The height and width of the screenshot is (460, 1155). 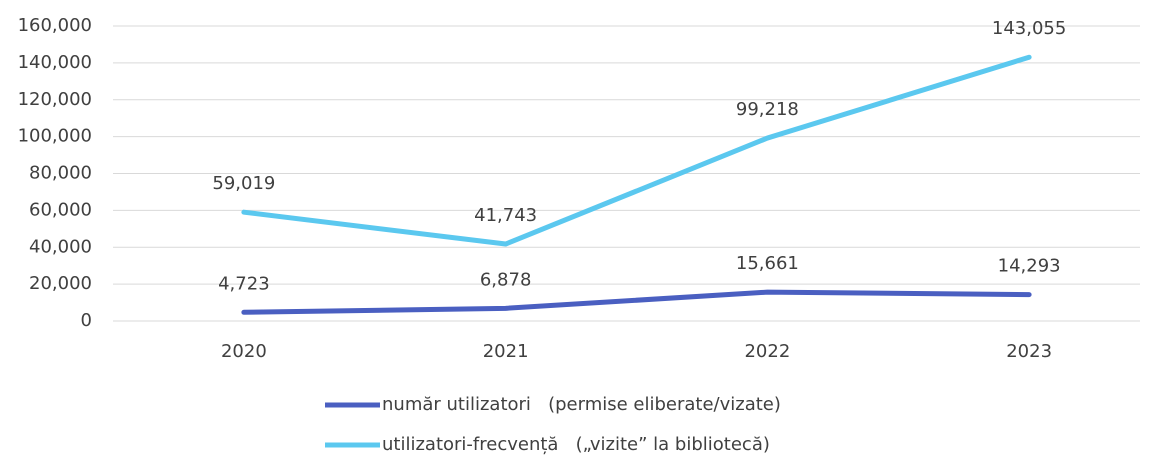 I want to click on x-tick-label: 2021, so click(x=506, y=351).